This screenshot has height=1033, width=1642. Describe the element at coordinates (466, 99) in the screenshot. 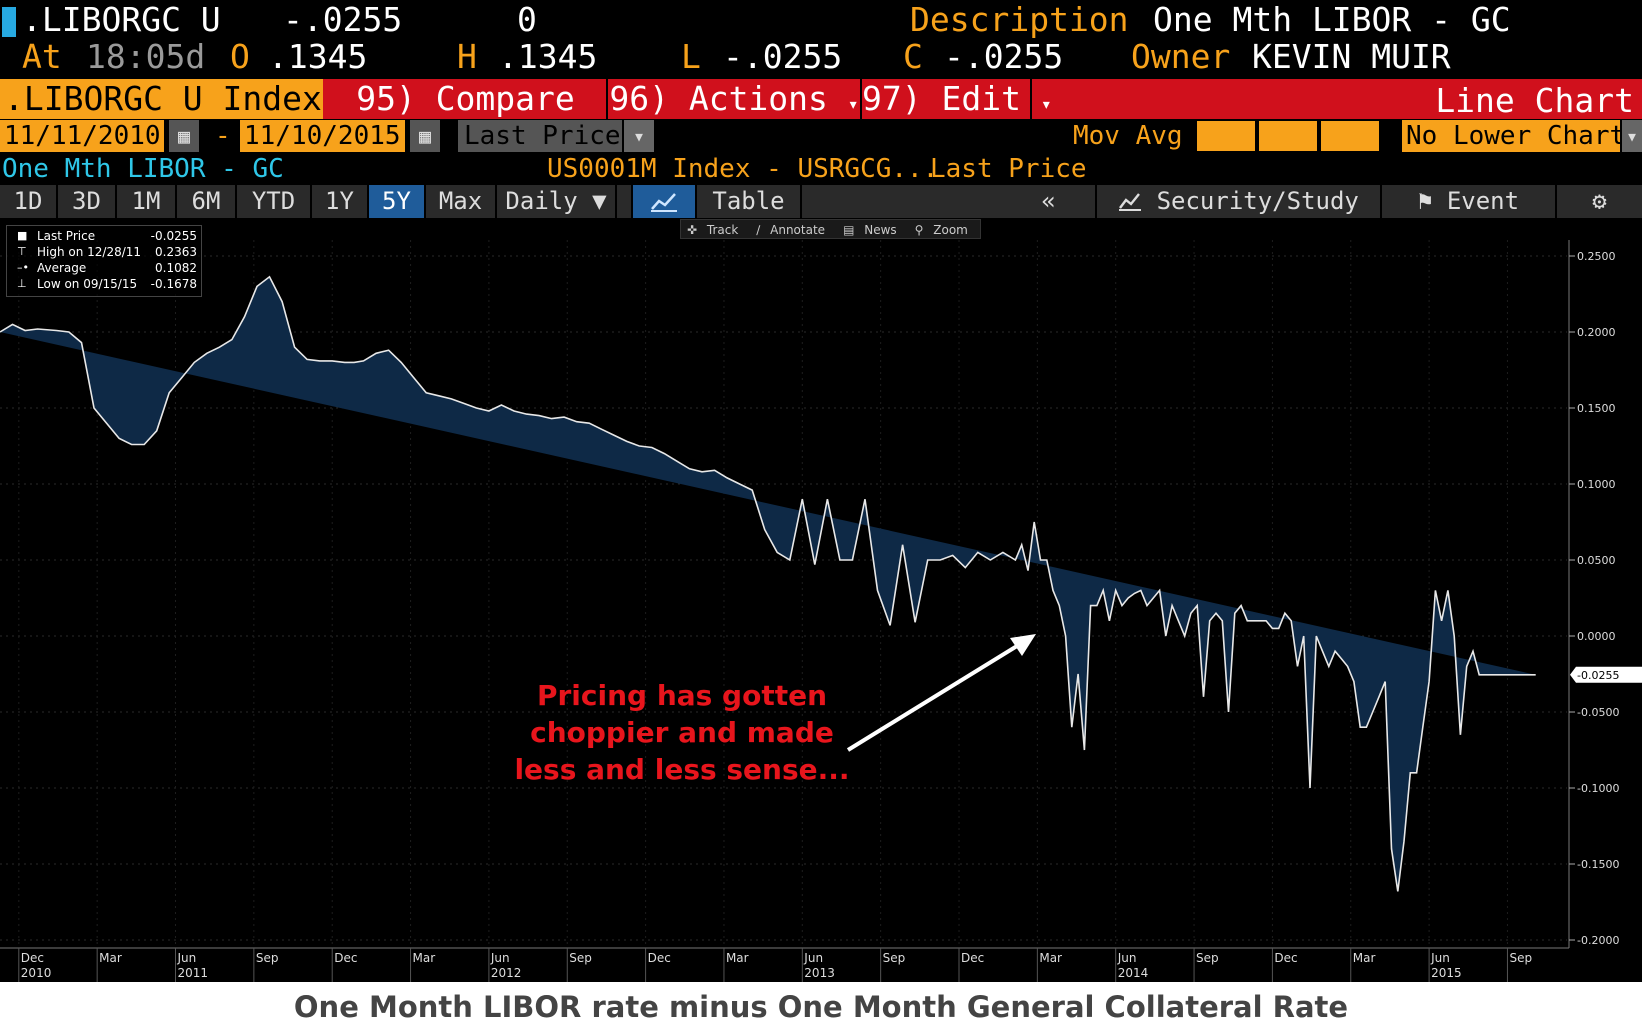

I see `compare-button: 95) Compare` at that location.